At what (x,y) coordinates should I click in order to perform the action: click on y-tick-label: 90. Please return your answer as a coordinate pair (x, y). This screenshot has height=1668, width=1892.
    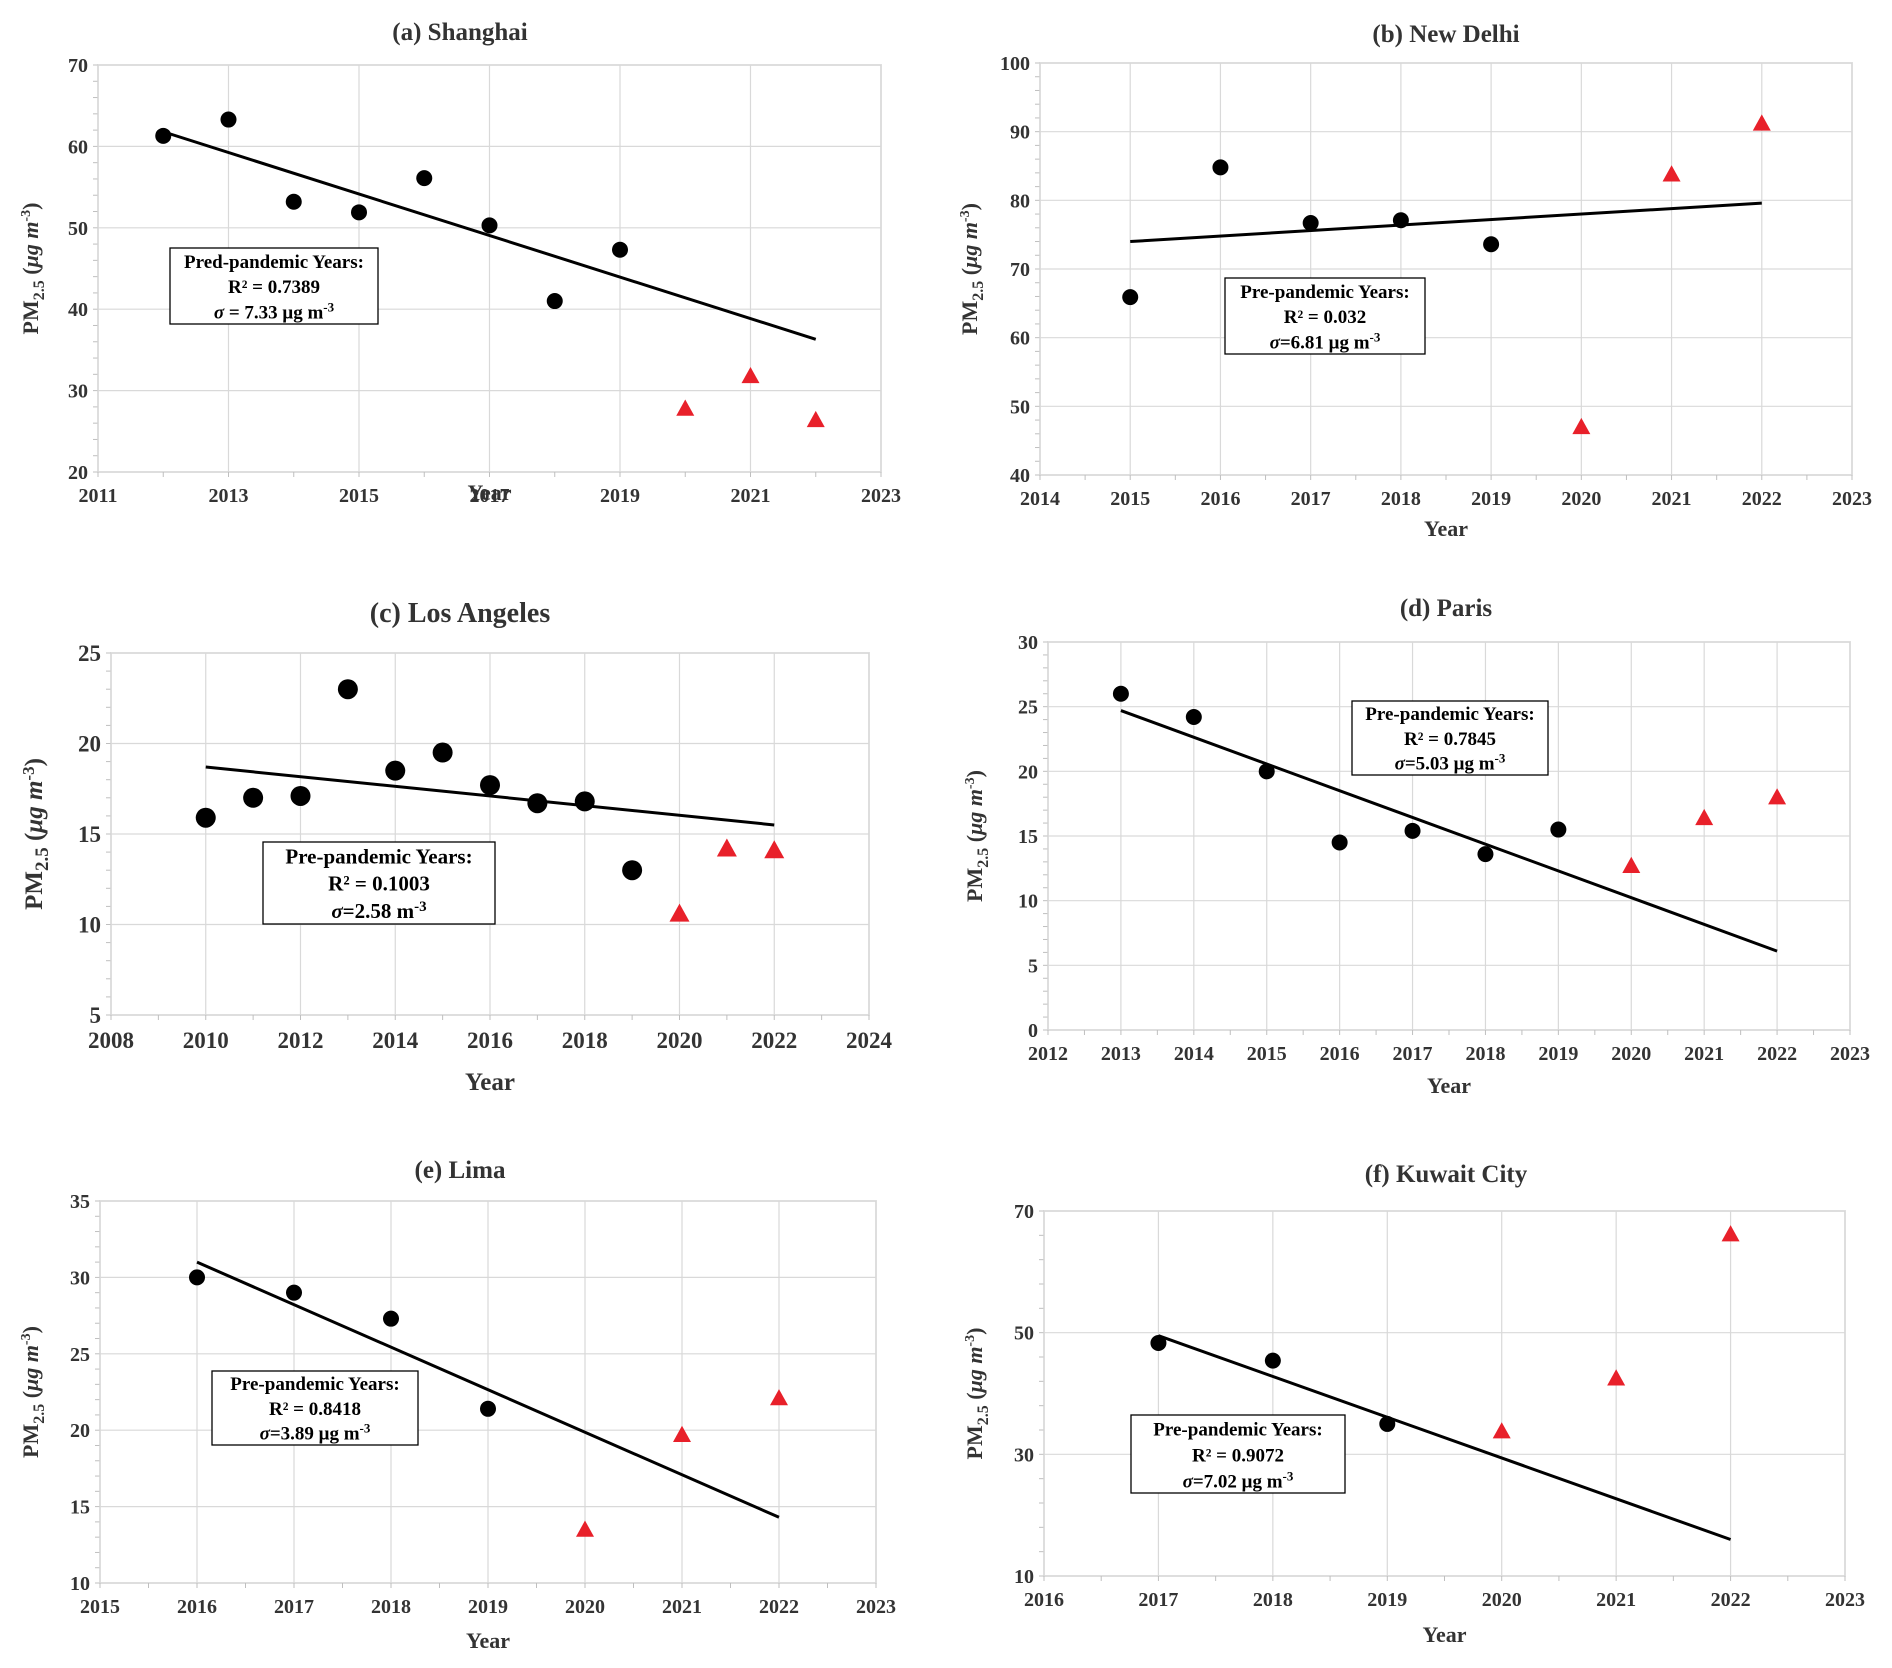
    Looking at the image, I should click on (1020, 133).